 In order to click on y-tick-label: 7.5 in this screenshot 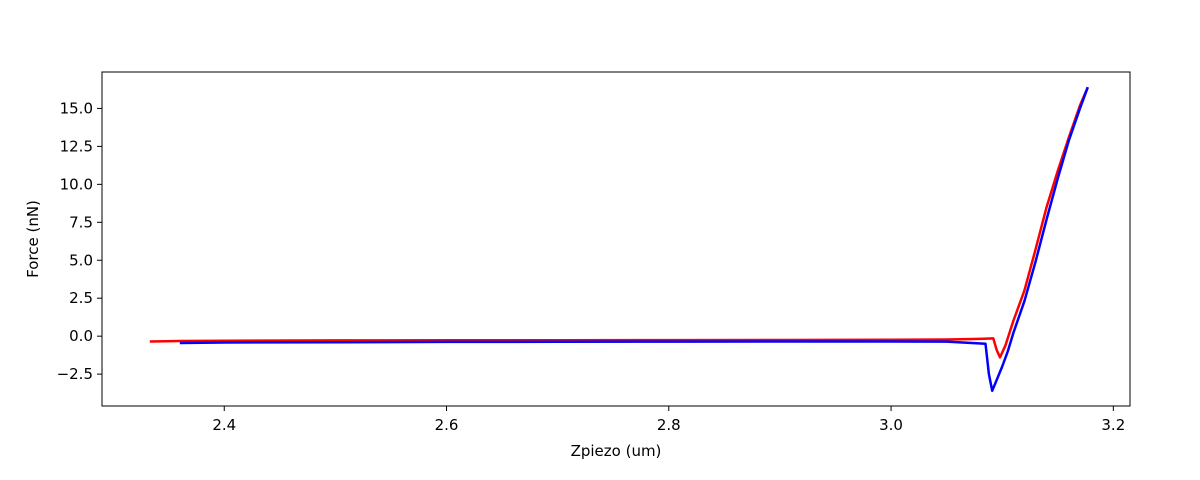, I will do `click(81, 222)`.